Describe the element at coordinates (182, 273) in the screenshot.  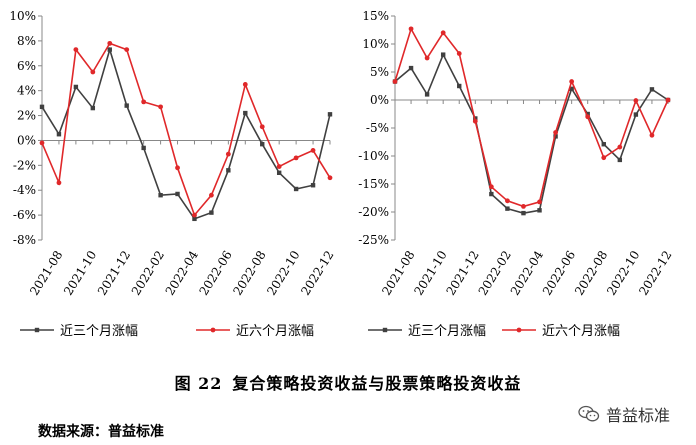
I see `x-tick-label: 2022-04` at that location.